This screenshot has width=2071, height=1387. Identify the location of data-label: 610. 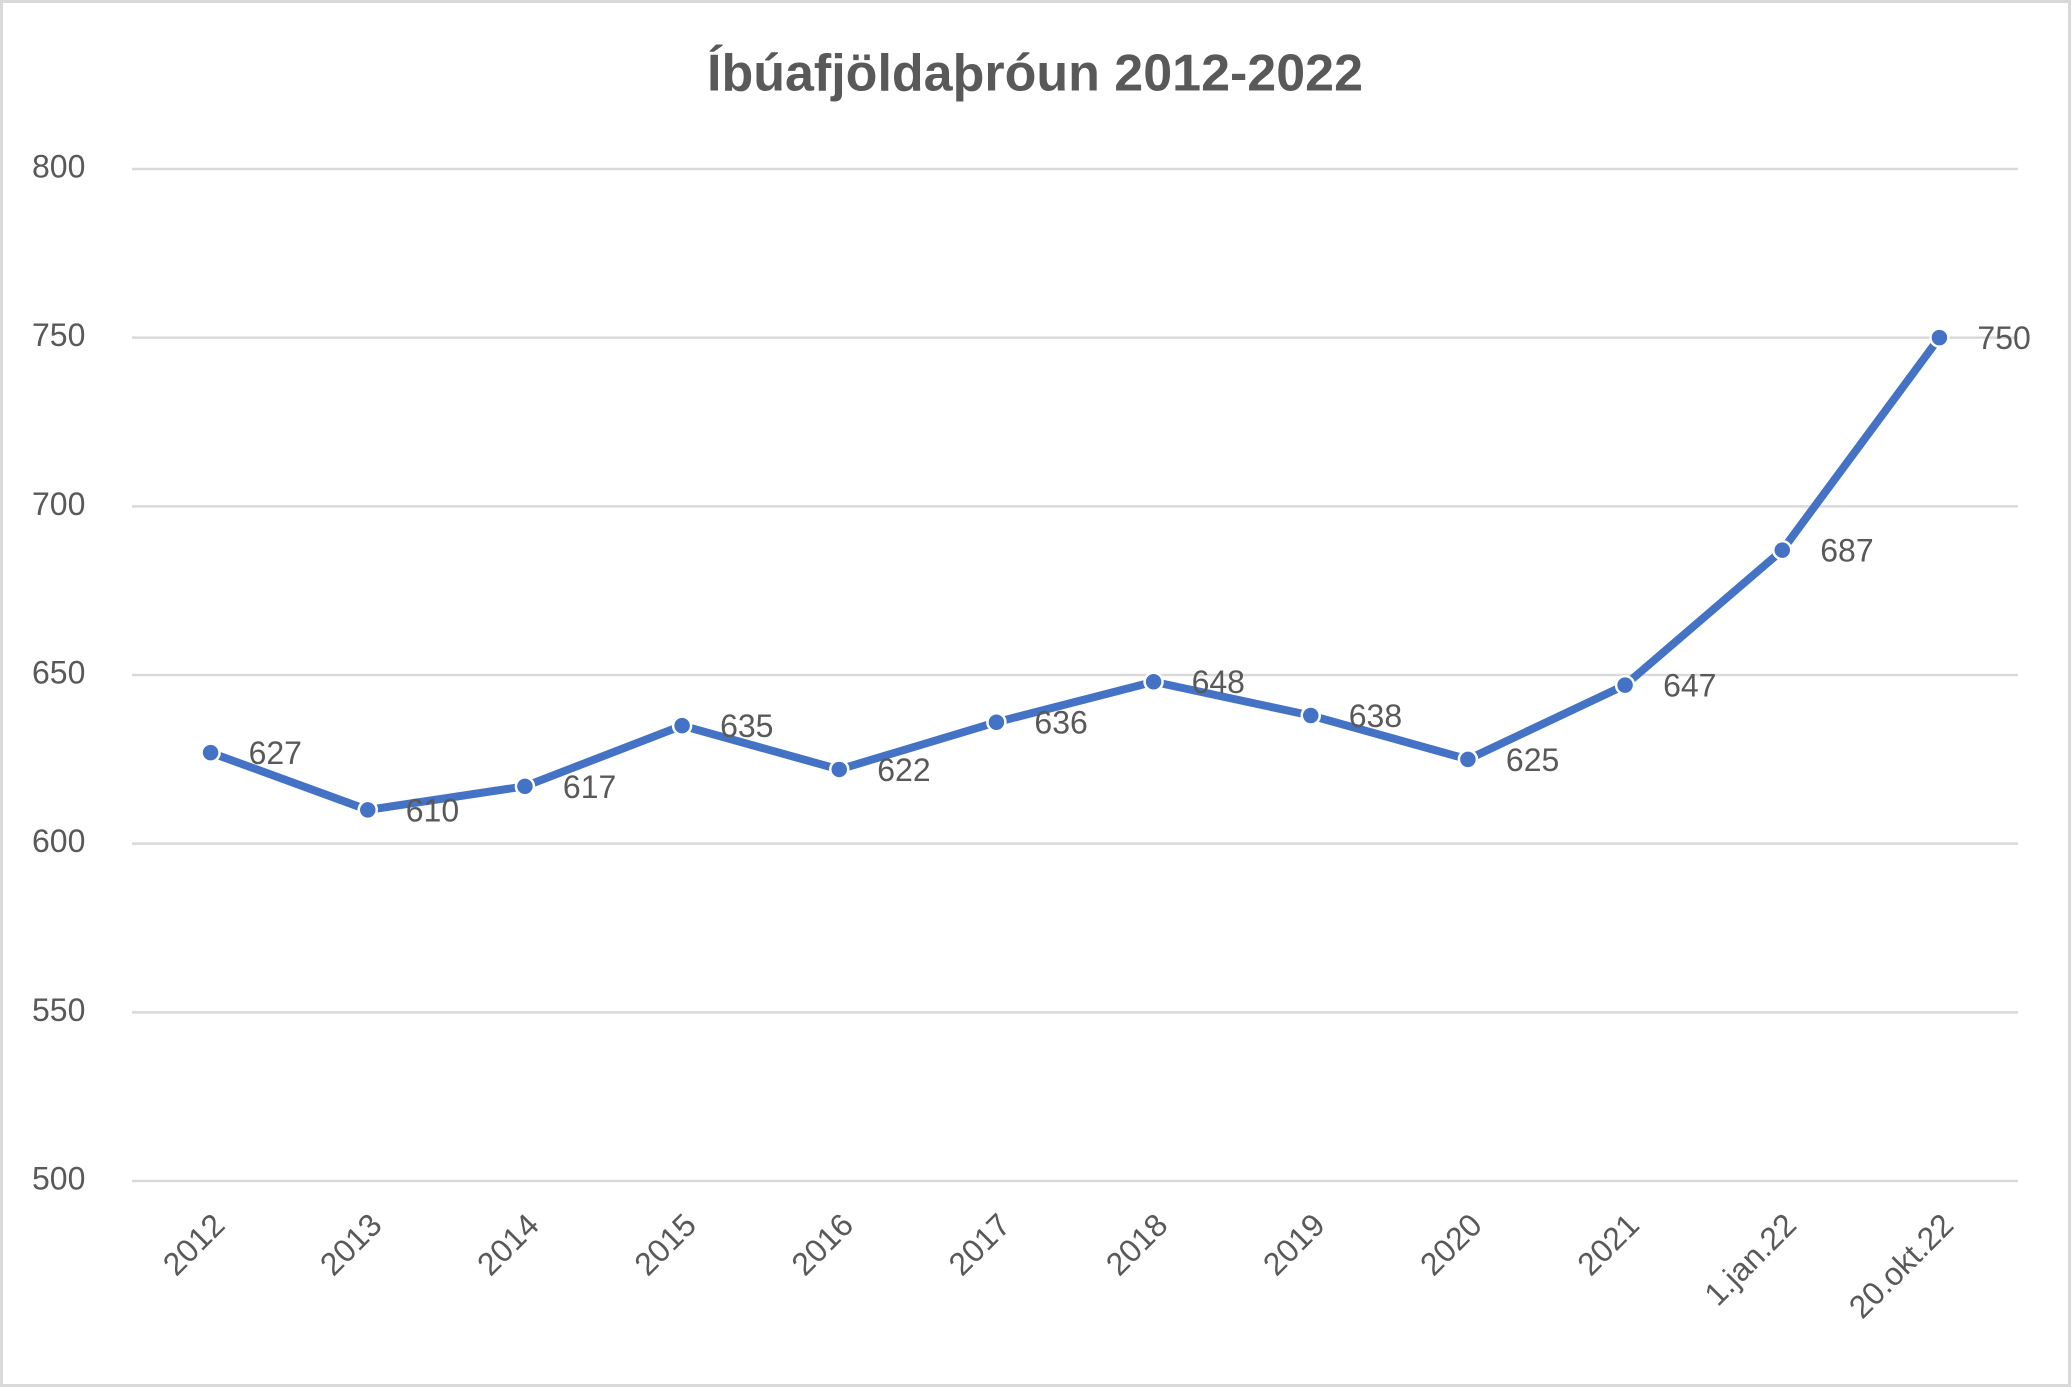
(432, 810).